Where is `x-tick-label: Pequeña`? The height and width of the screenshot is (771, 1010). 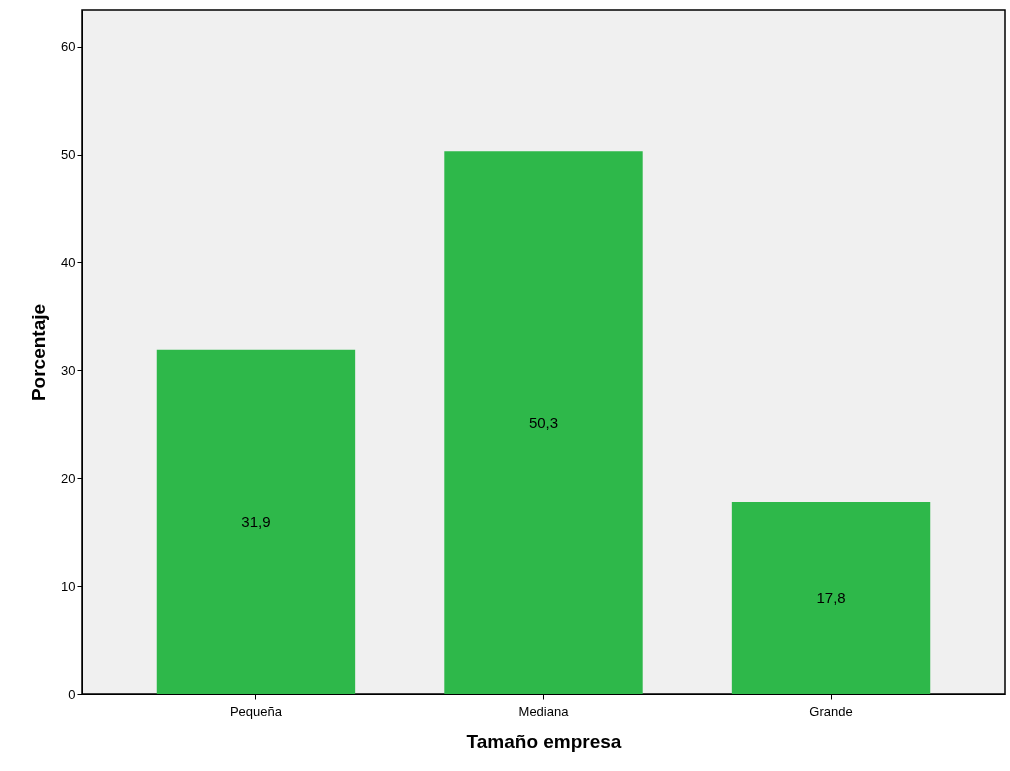 x-tick-label: Pequeña is located at coordinates (256, 711).